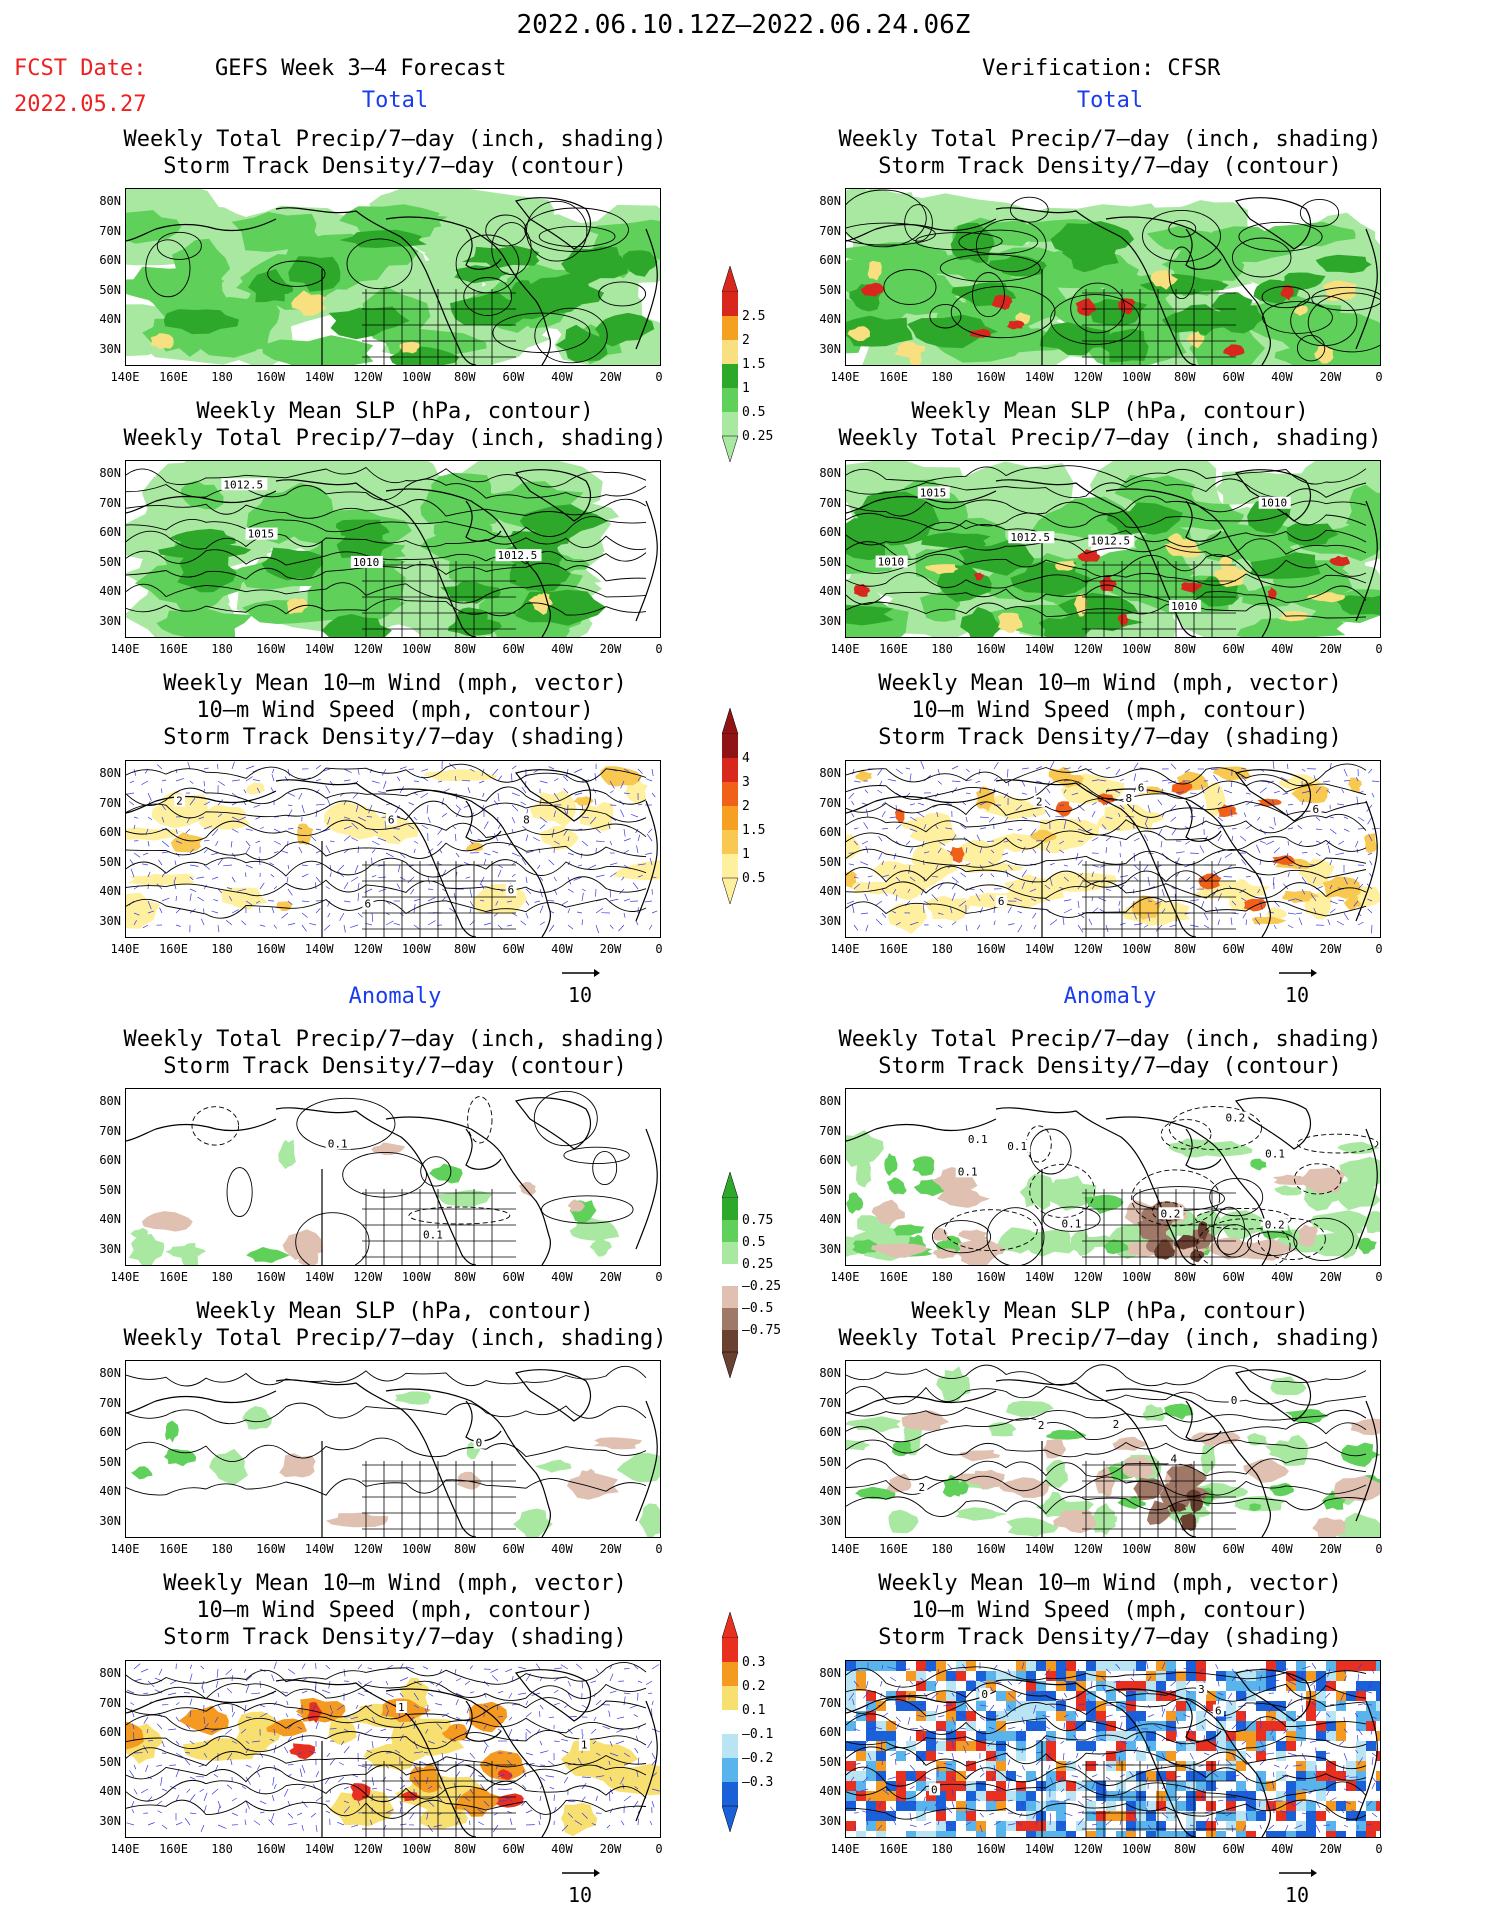 The width and height of the screenshot is (1487, 1925). Describe the element at coordinates (1330, 1277) in the screenshot. I see `longitude-tick-label: 20W` at that location.